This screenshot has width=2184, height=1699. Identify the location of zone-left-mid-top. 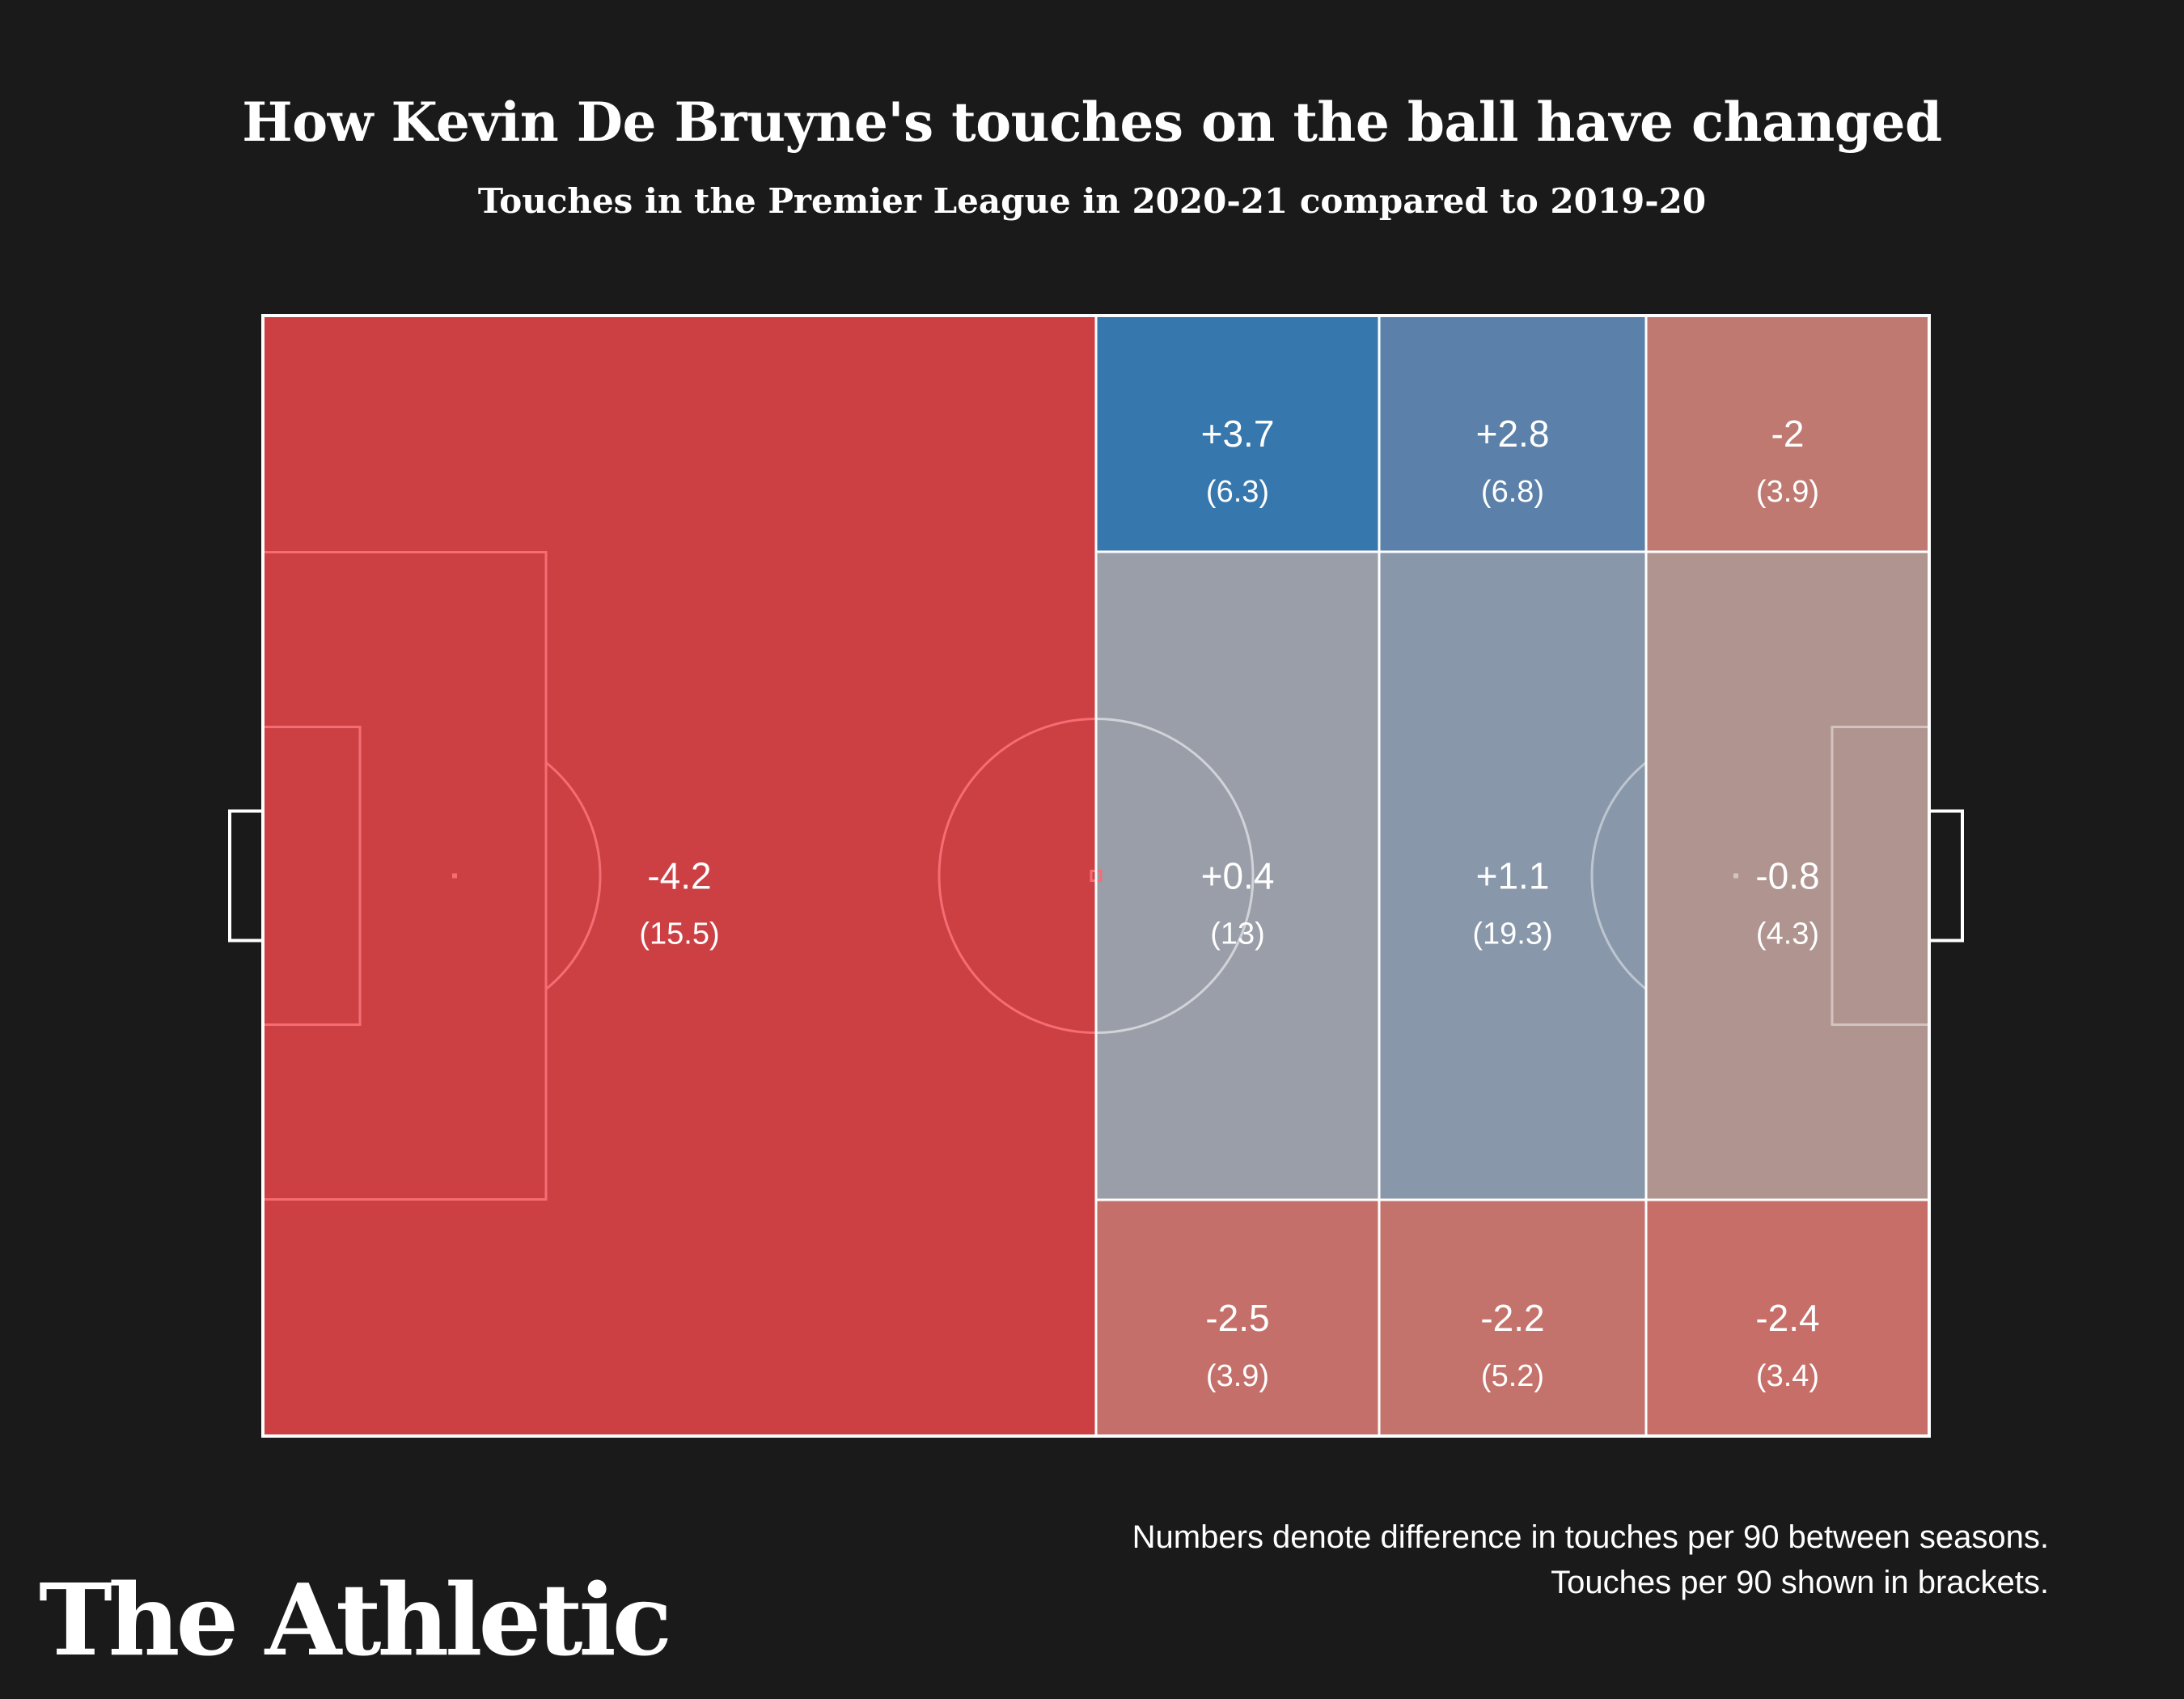
(1237, 434).